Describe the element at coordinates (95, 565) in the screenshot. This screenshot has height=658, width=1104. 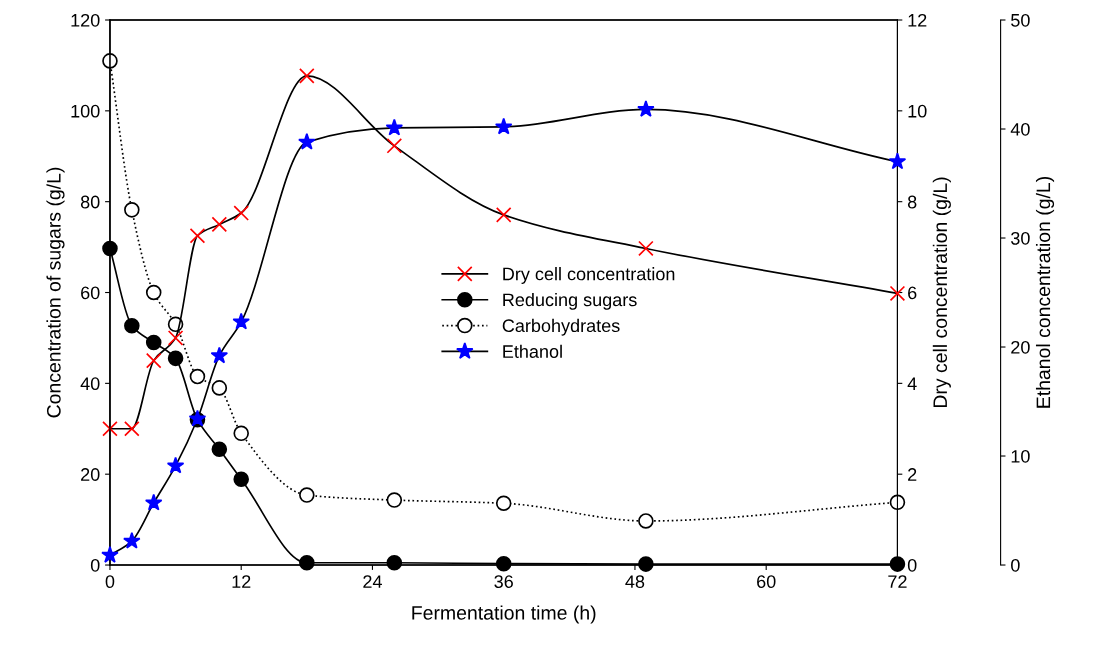
I see `y-tick-label: 0` at that location.